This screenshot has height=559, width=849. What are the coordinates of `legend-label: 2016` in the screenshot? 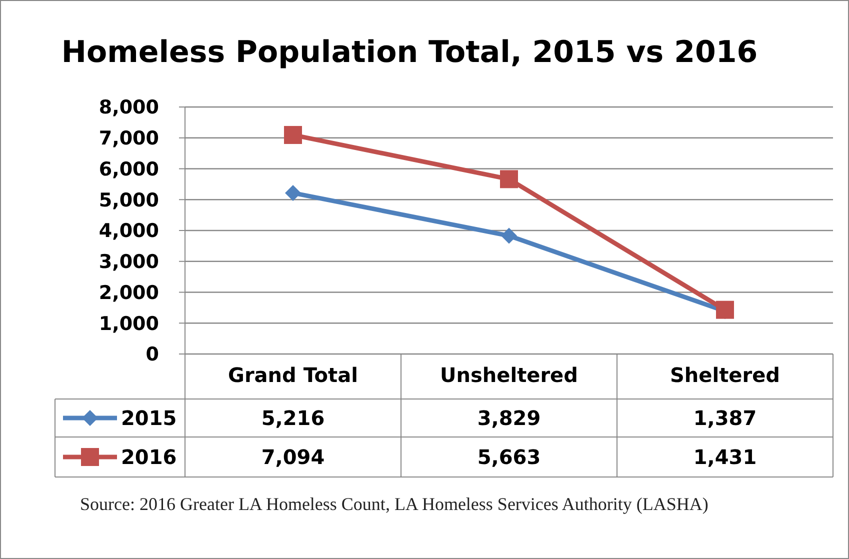 It's located at (149, 457).